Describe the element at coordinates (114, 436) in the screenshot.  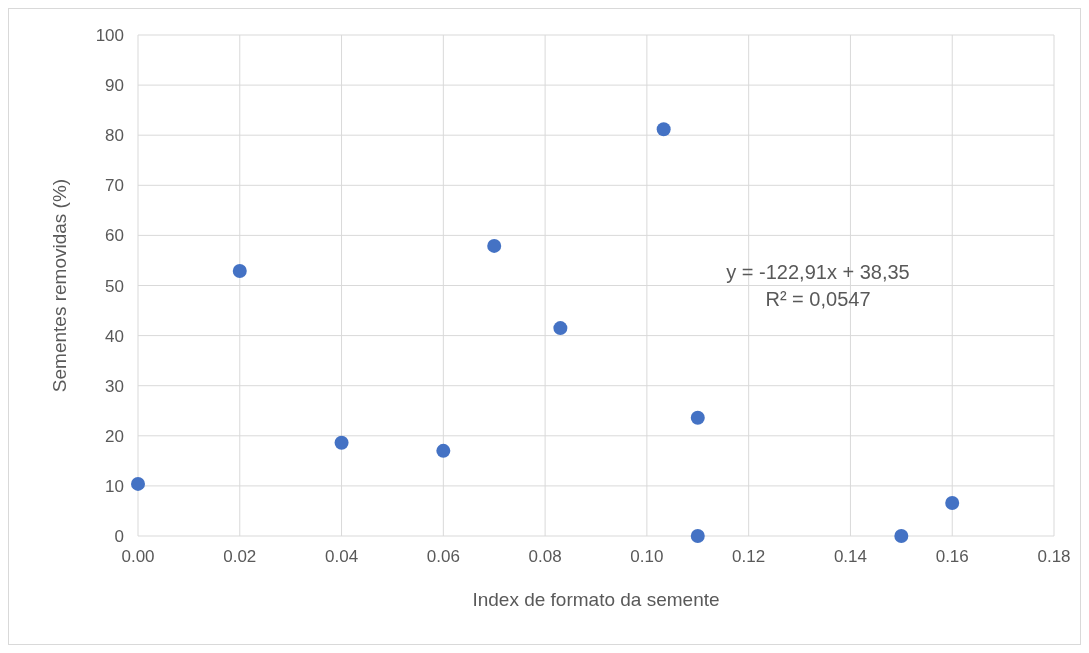
I see `y-tick-label: 20` at that location.